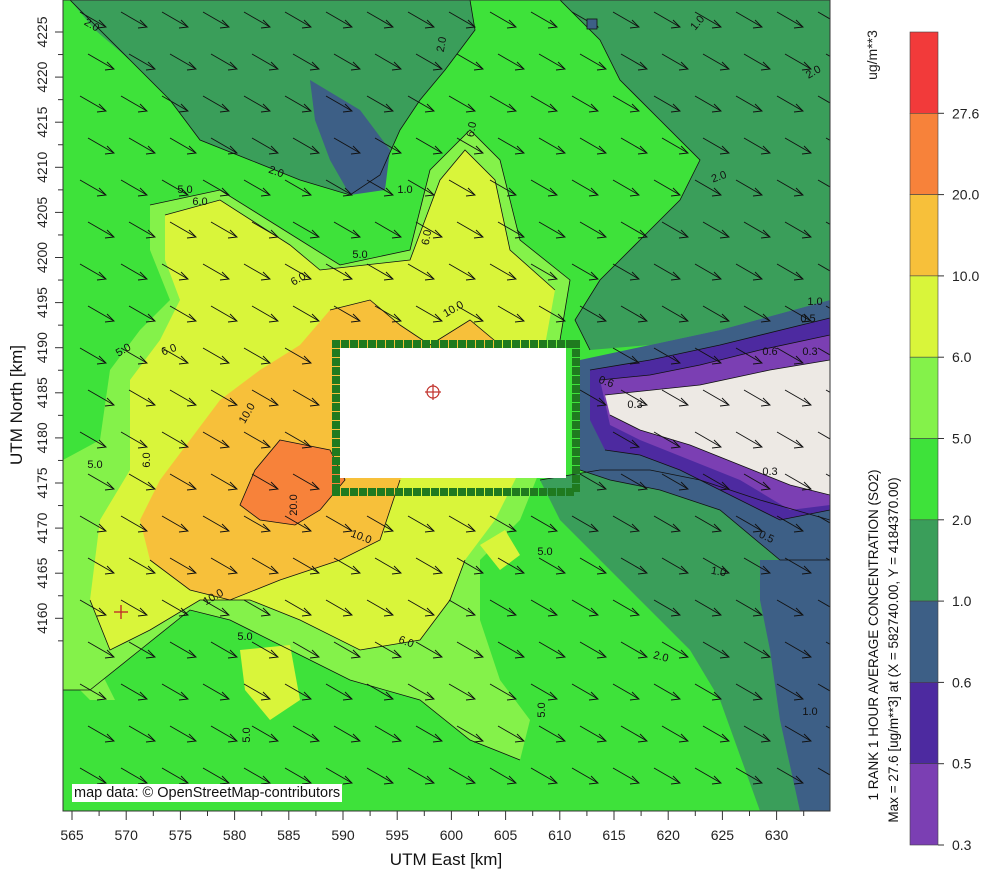 The width and height of the screenshot is (1000, 876). I want to click on x-tick-label: 590, so click(343, 835).